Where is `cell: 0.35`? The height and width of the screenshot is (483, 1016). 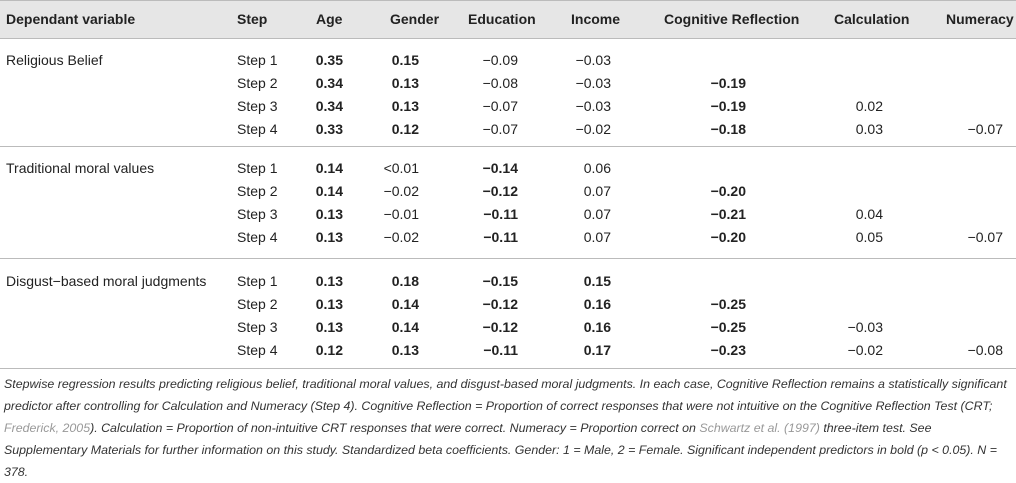
cell: 0.35 is located at coordinates (329, 60).